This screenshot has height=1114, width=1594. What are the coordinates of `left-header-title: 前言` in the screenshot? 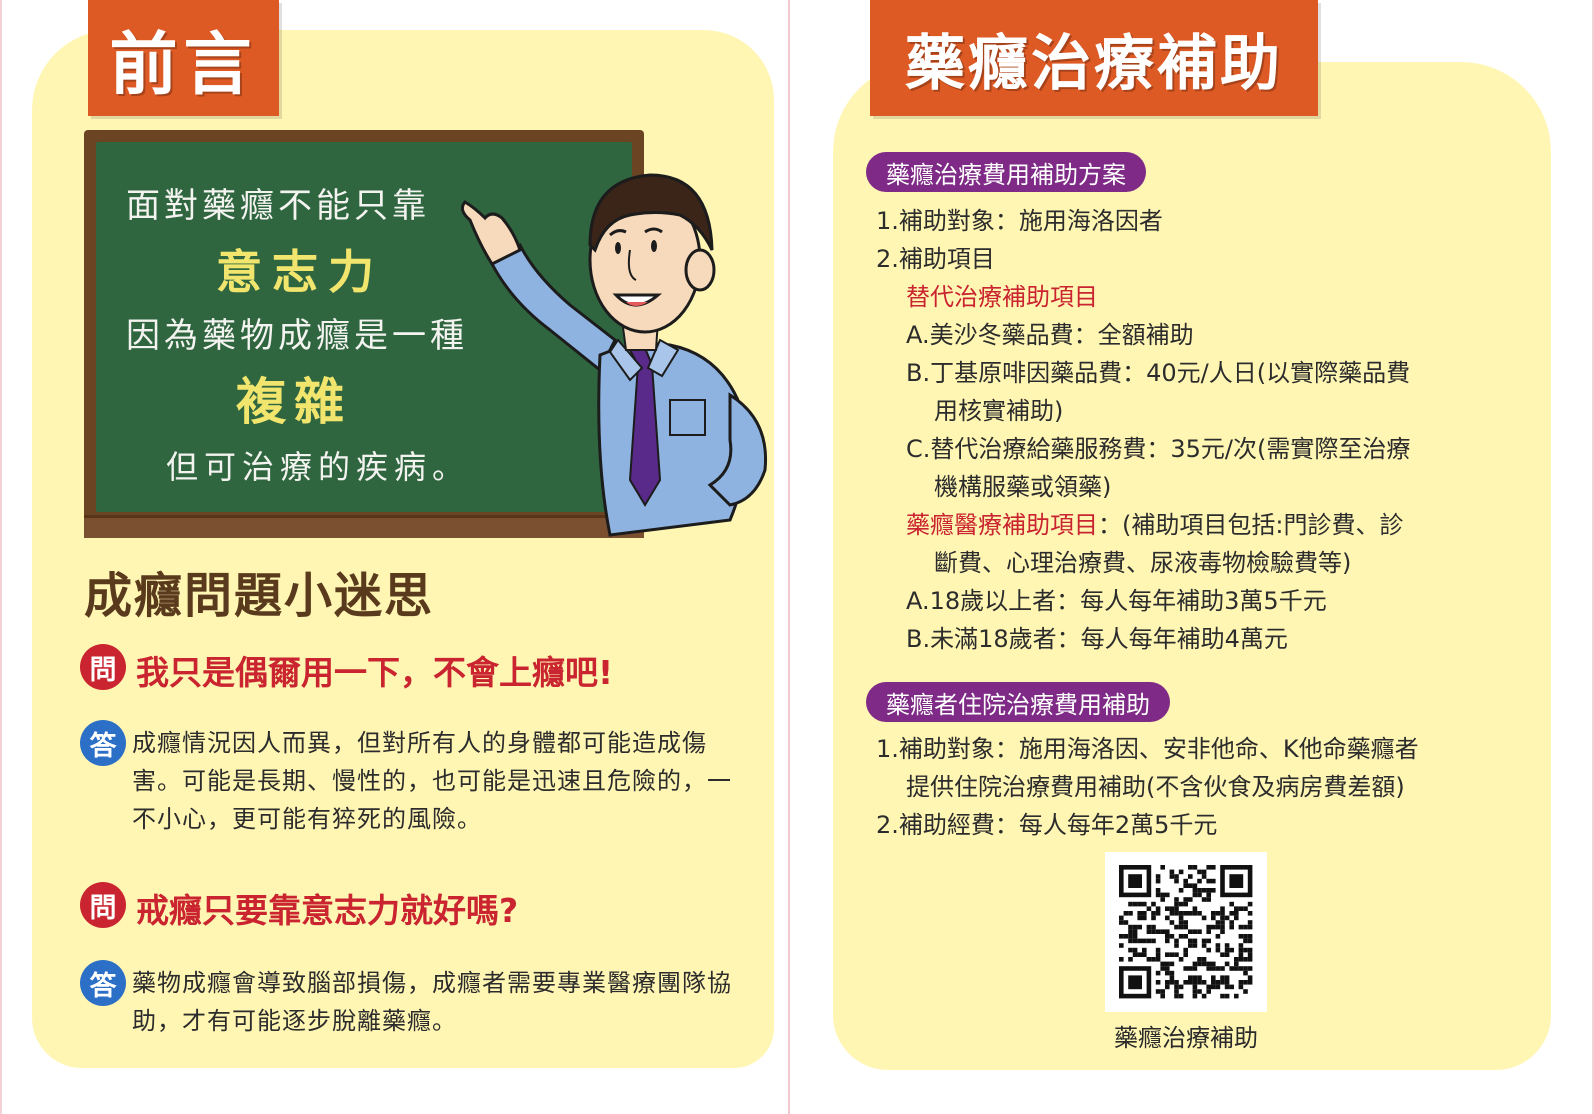 It's located at (183, 65).